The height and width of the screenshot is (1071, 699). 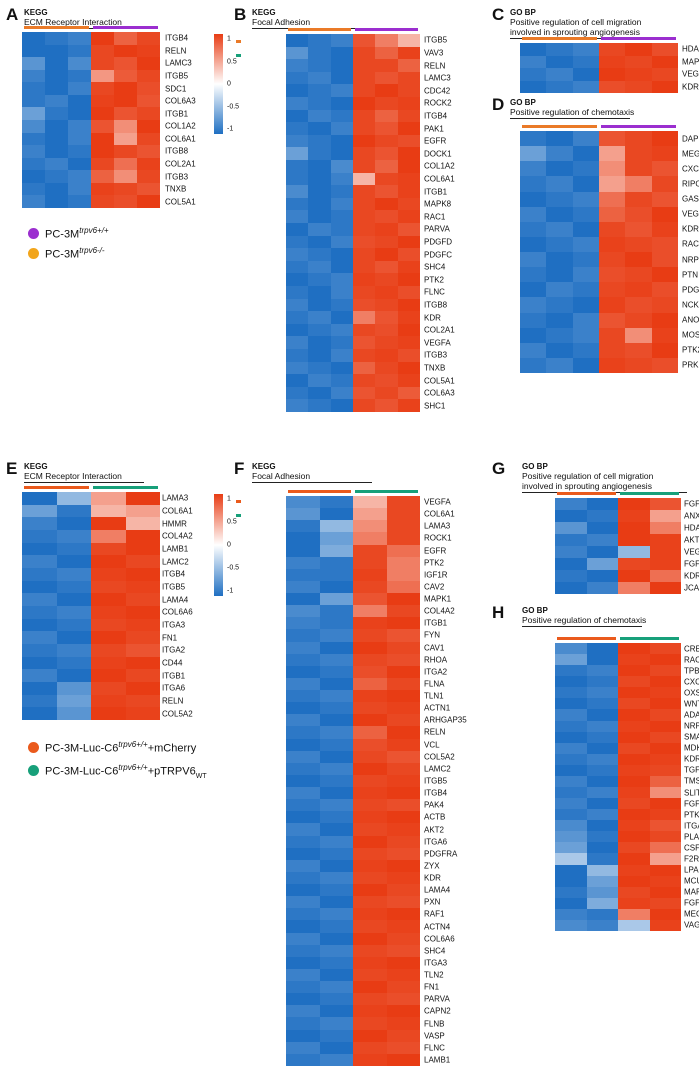 I want to click on gene-label: ITGB1, so click(x=177, y=114).